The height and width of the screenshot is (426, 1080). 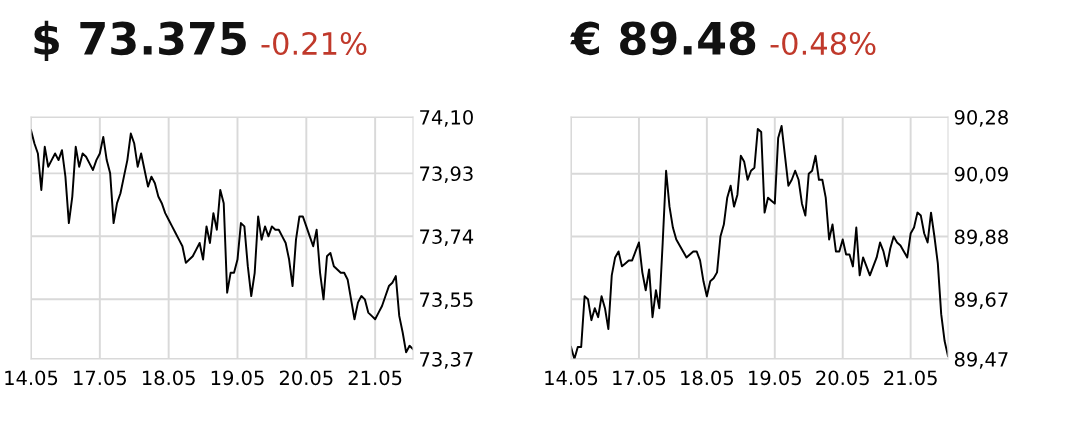 What do you see at coordinates (314, 43) in the screenshot?
I see `chart-subtitle: -0.21%` at bounding box center [314, 43].